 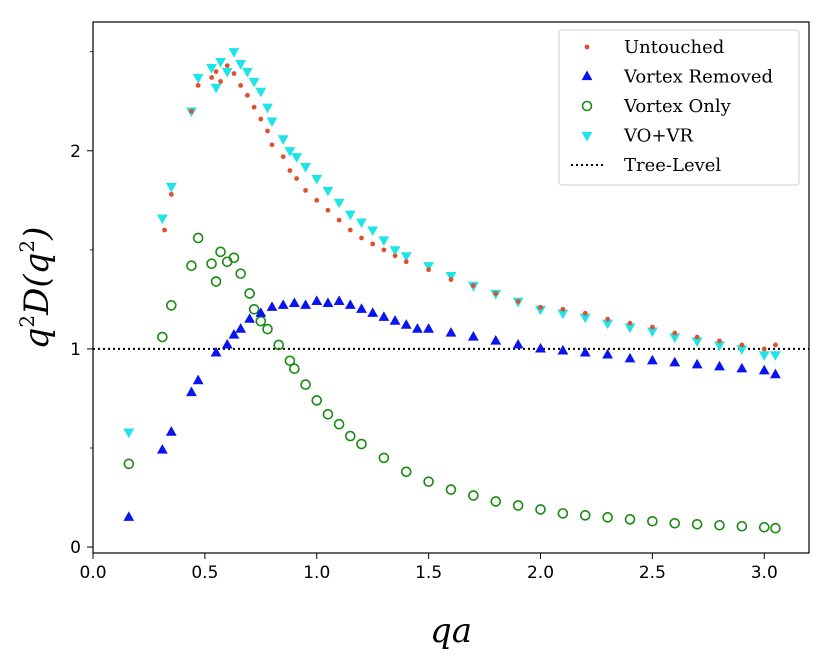 What do you see at coordinates (672, 165) in the screenshot?
I see `legend-label: Tree-Level` at bounding box center [672, 165].